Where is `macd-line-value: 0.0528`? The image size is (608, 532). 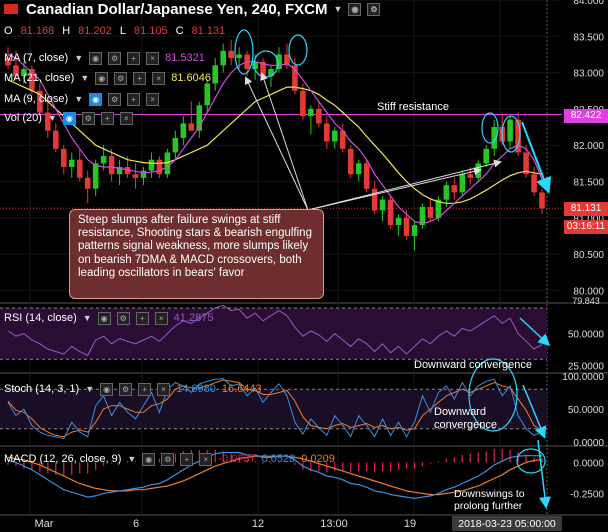 macd-line-value: 0.0528 is located at coordinates (278, 459).